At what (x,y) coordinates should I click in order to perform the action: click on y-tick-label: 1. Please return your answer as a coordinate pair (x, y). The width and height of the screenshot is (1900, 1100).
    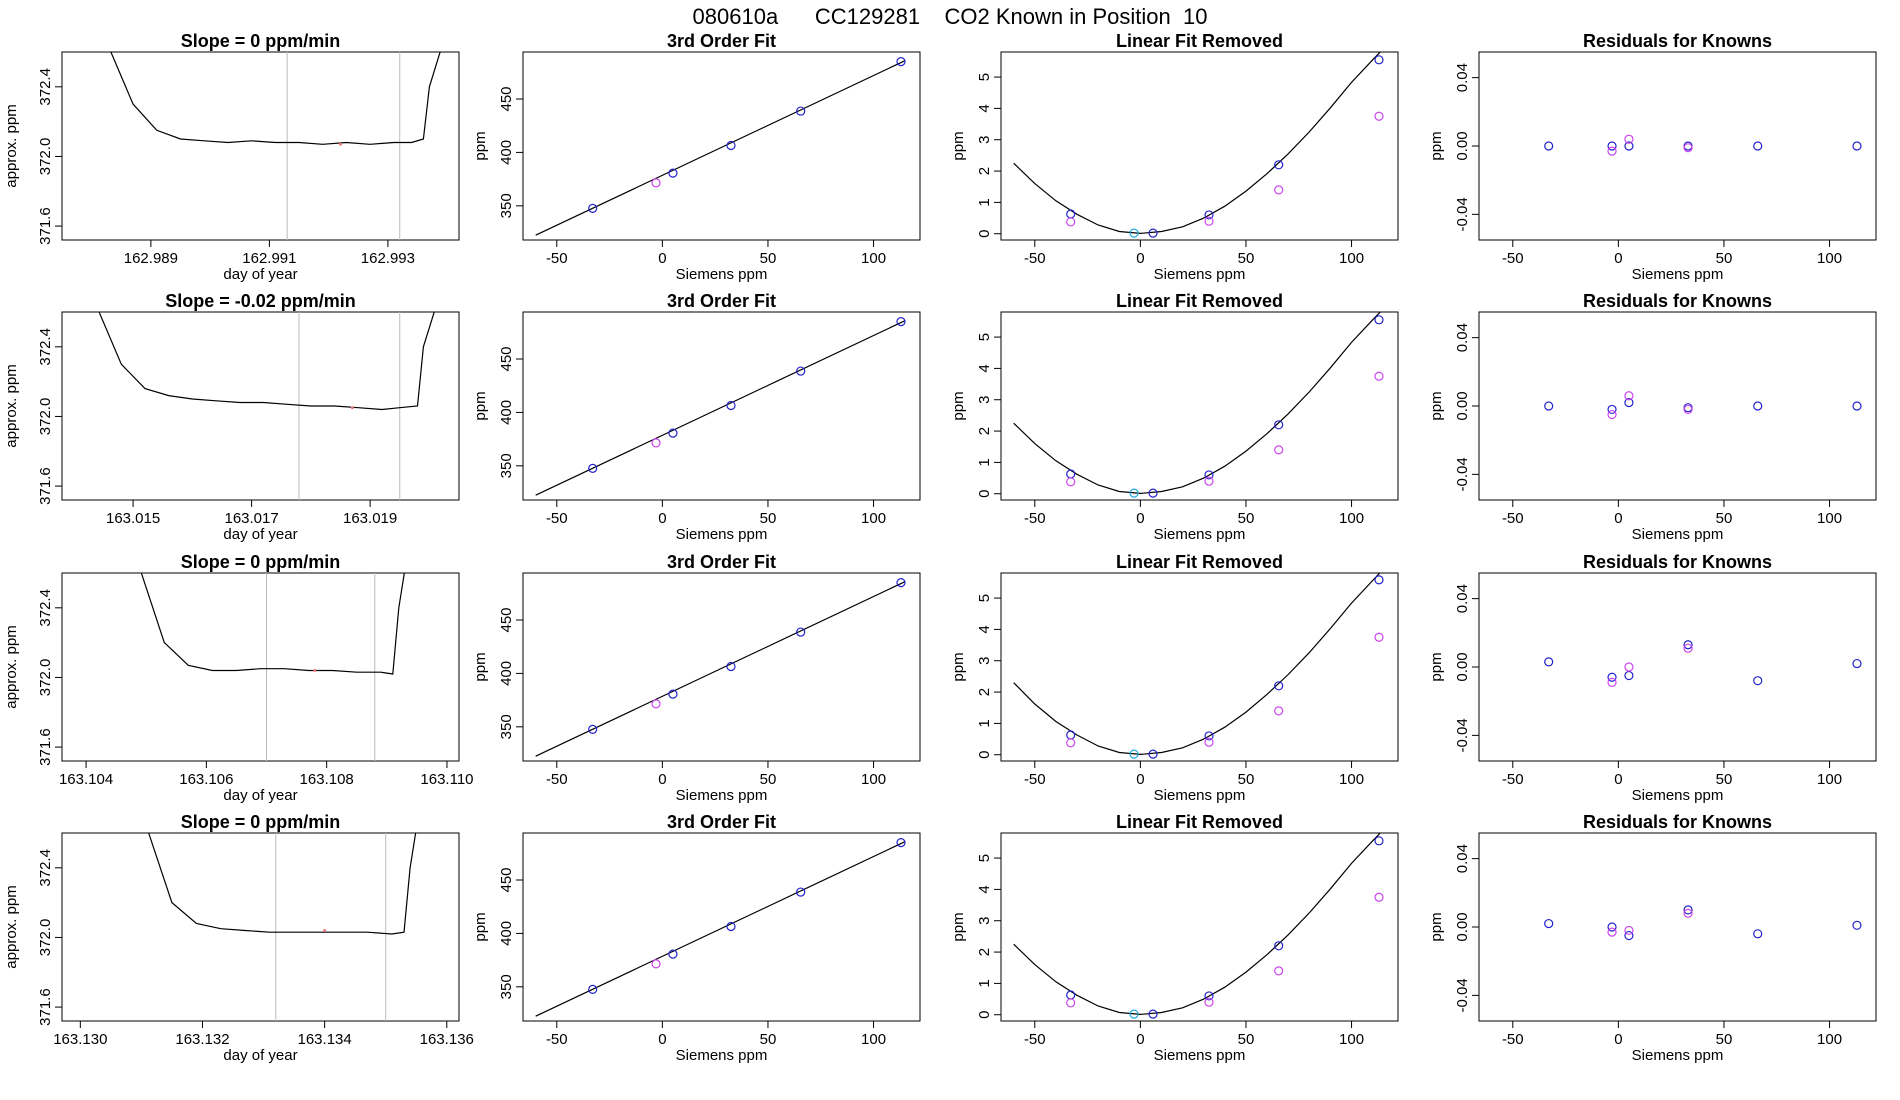
    Looking at the image, I should click on (984, 983).